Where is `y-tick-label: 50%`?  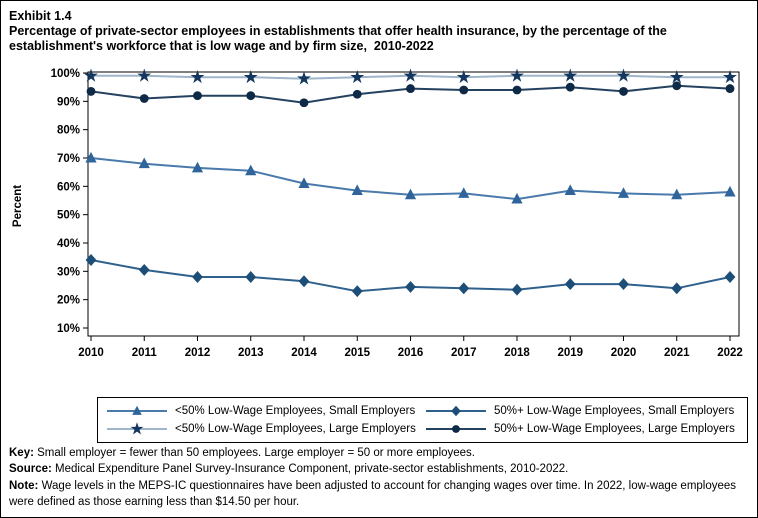 y-tick-label: 50% is located at coordinates (68, 216).